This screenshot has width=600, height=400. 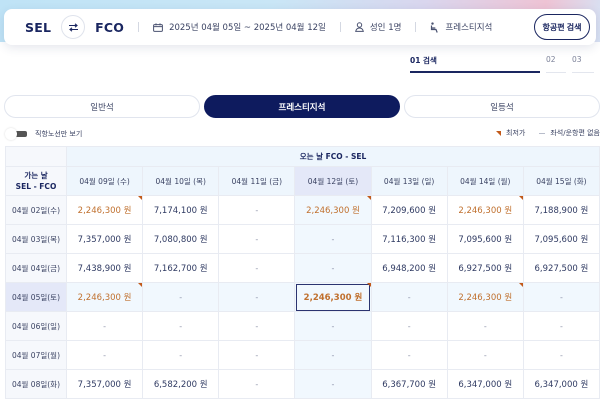 What do you see at coordinates (110, 27) in the screenshot?
I see `destination-airport: FCO` at bounding box center [110, 27].